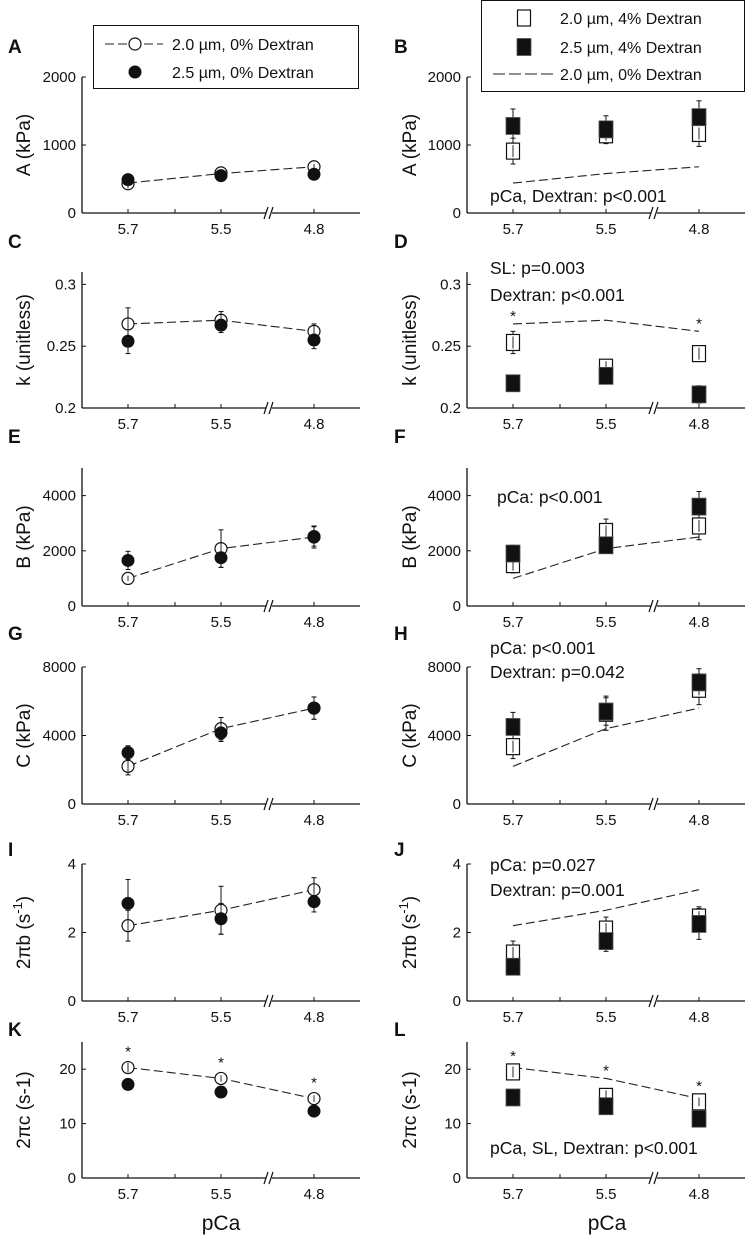 This screenshot has width=746, height=1238. What do you see at coordinates (65, 408) in the screenshot?
I see `y-tick-label: 0.2` at bounding box center [65, 408].